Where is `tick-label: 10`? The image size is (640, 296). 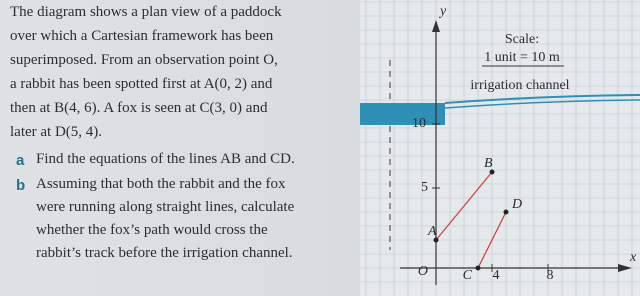
tick-label: 10 is located at coordinates (419, 123).